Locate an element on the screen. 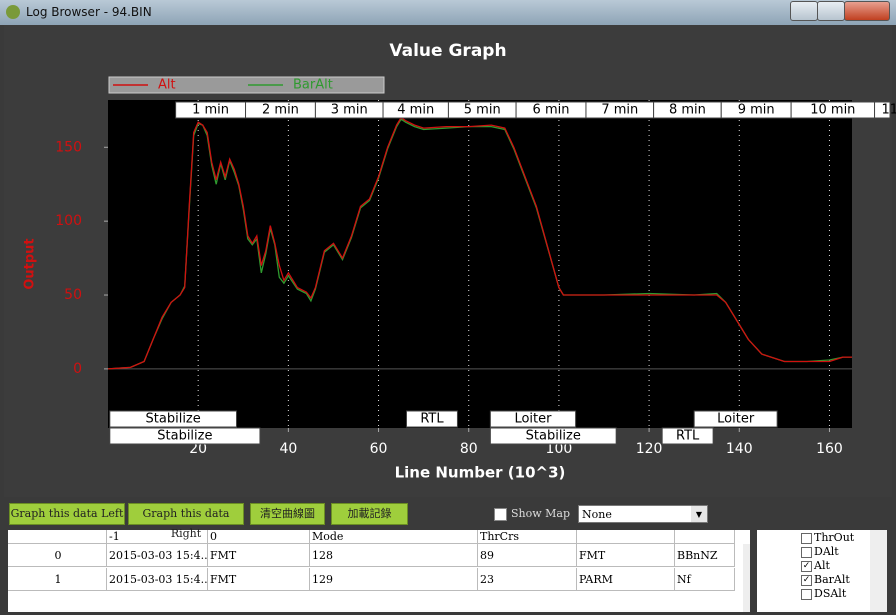 This screenshot has height=615, width=896. dropdown-value: None is located at coordinates (597, 514).